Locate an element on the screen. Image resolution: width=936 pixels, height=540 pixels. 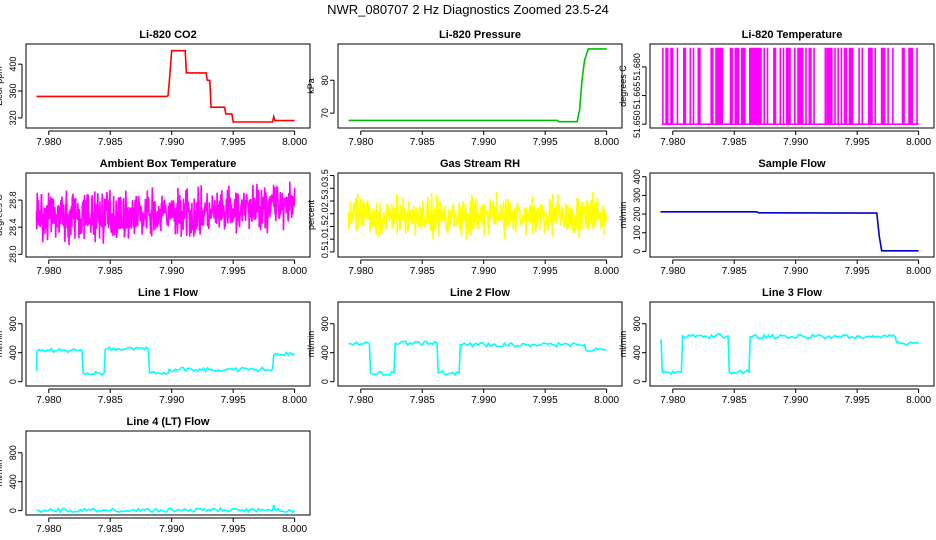
y-tick-label: 80 is located at coordinates (325, 80).